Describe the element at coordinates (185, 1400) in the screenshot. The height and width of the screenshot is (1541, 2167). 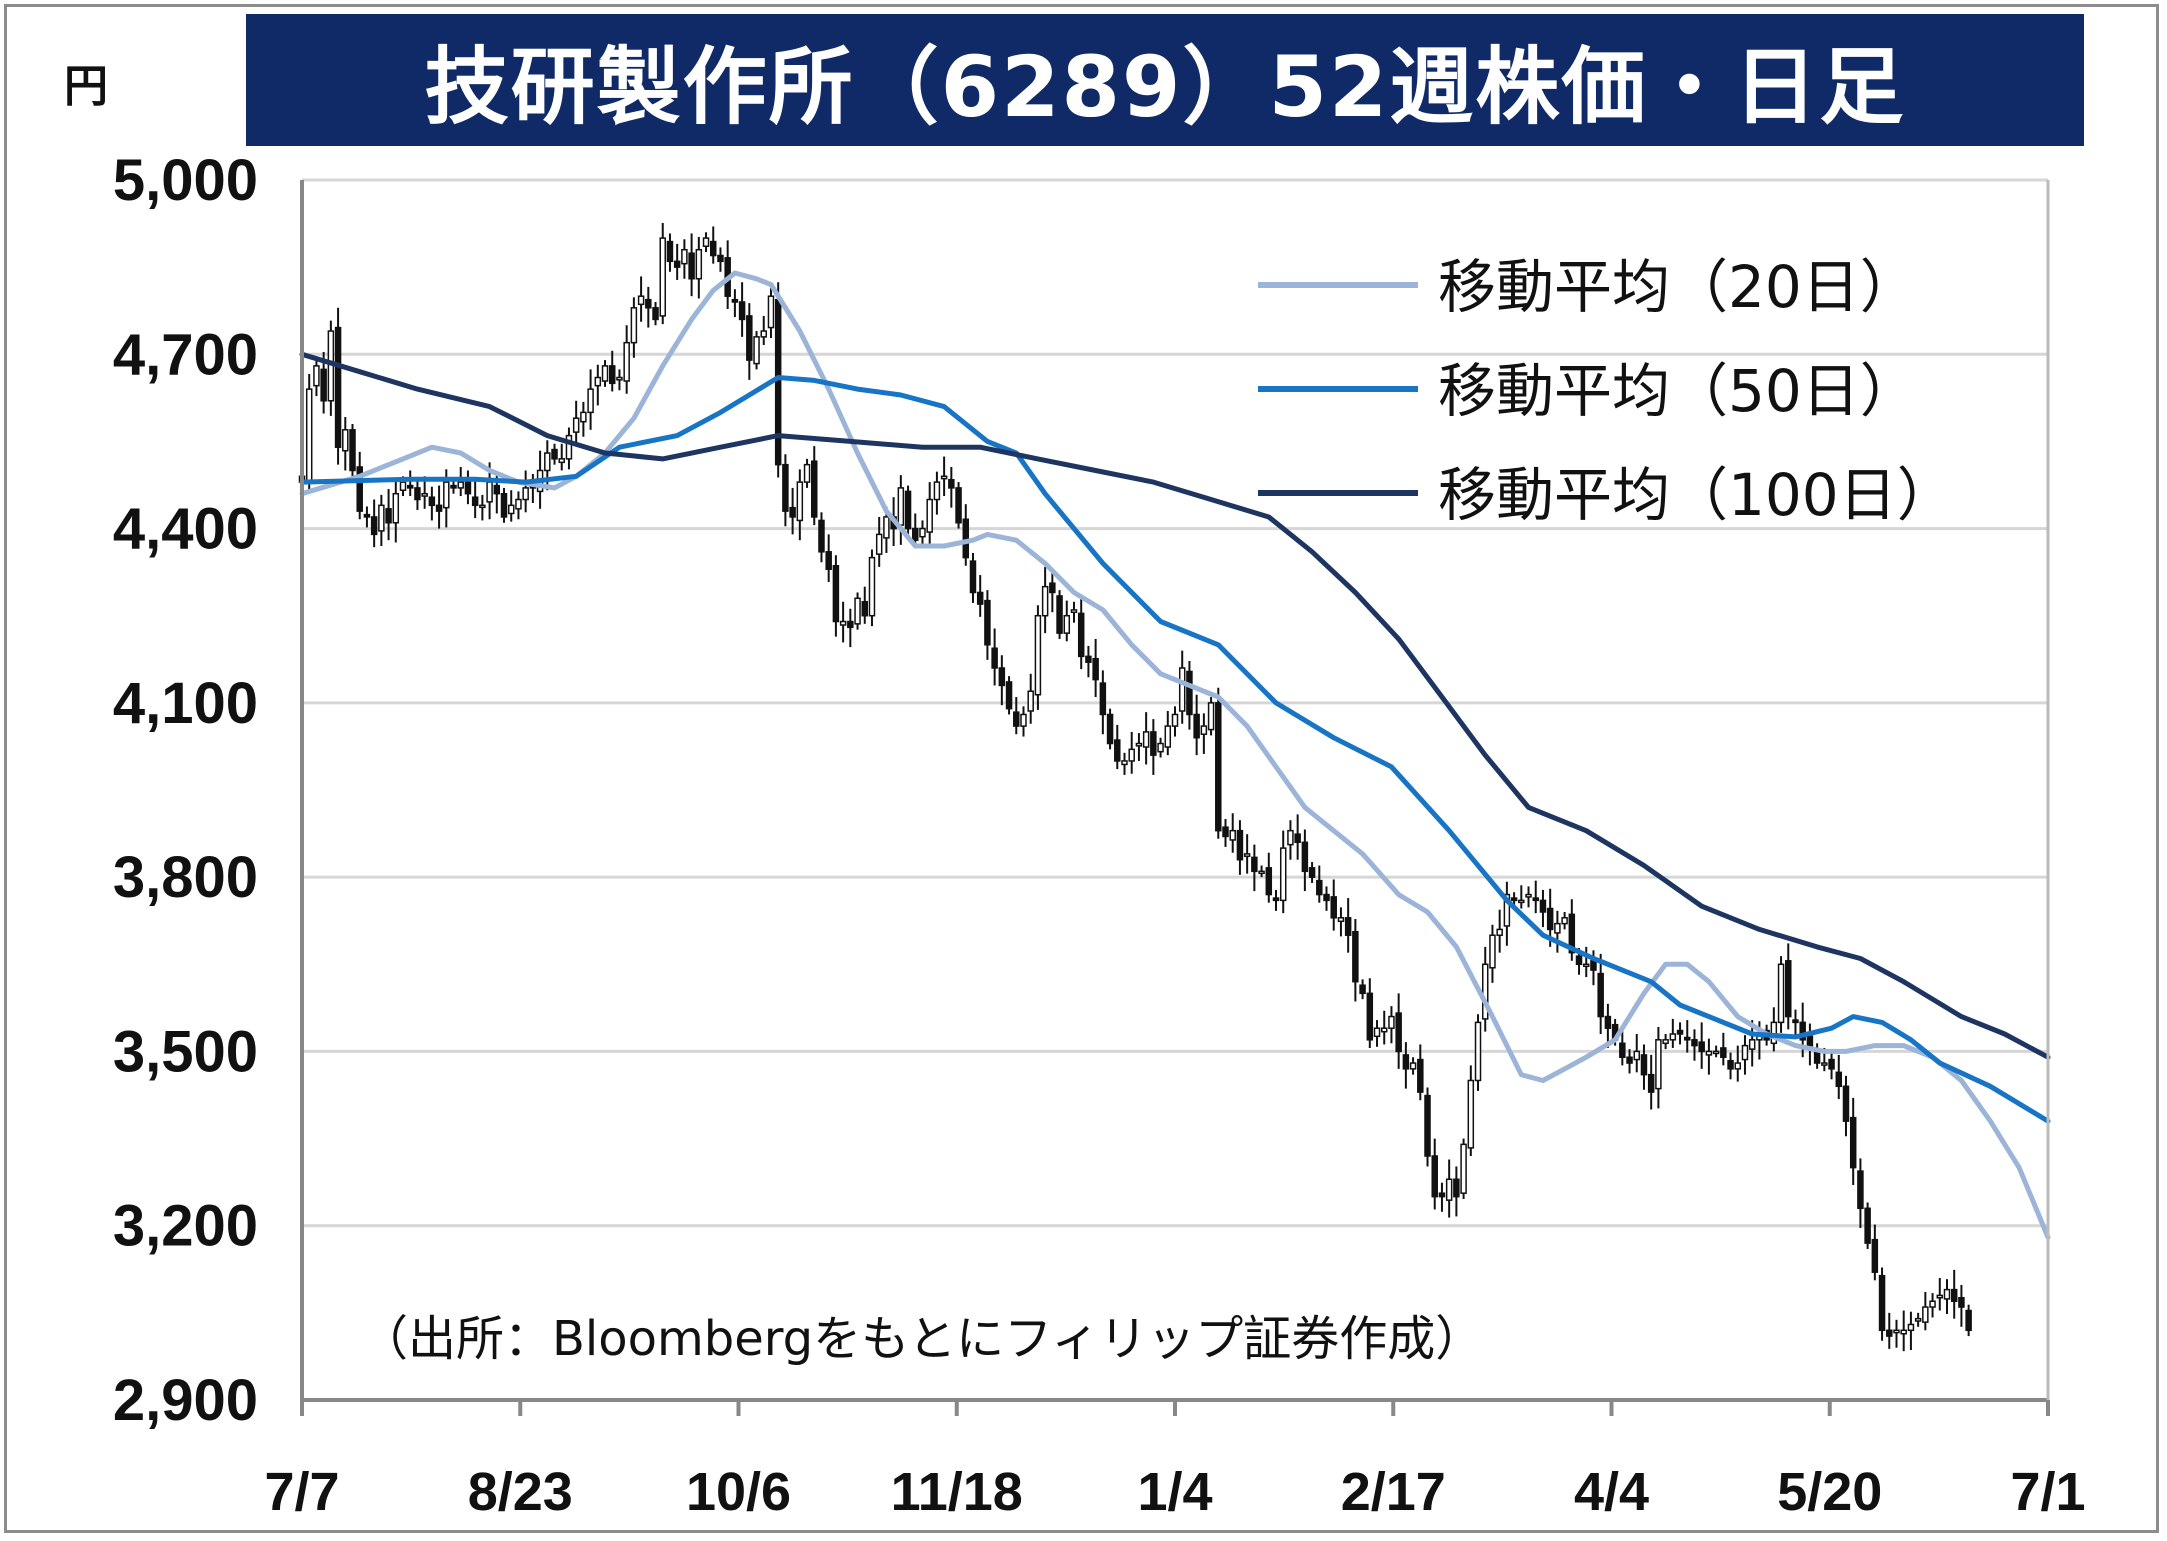
I see `y-tick-label: 2,900` at that location.